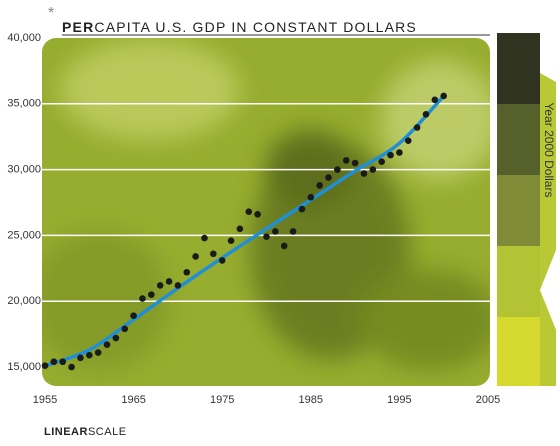 This screenshot has width=560, height=446. Describe the element at coordinates (24, 235) in the screenshot. I see `y-tick-label: 25,000` at that location.